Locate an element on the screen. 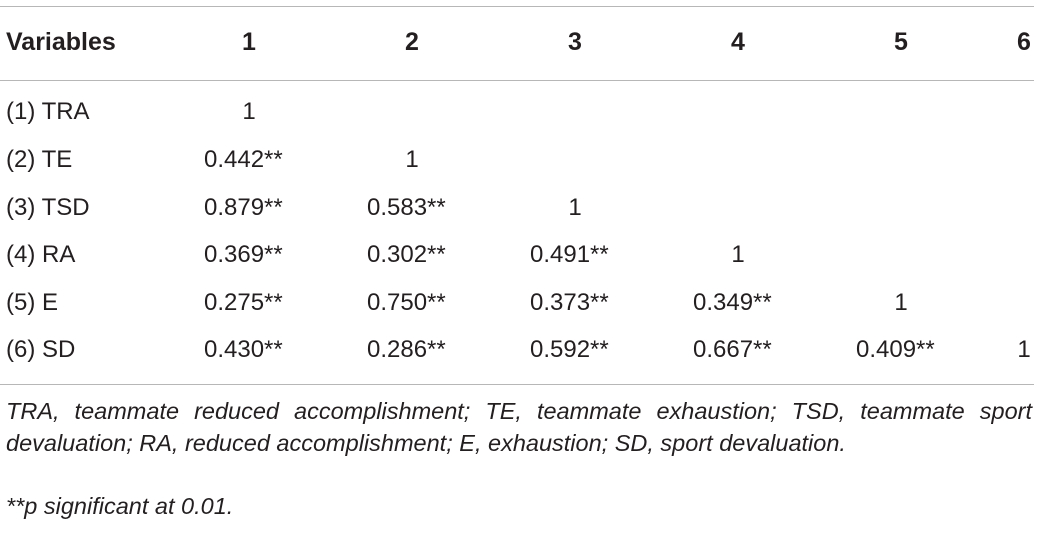 Image resolution: width=1040 pixels, height=545 pixels. table-cell: 0.373** is located at coordinates (569, 302).